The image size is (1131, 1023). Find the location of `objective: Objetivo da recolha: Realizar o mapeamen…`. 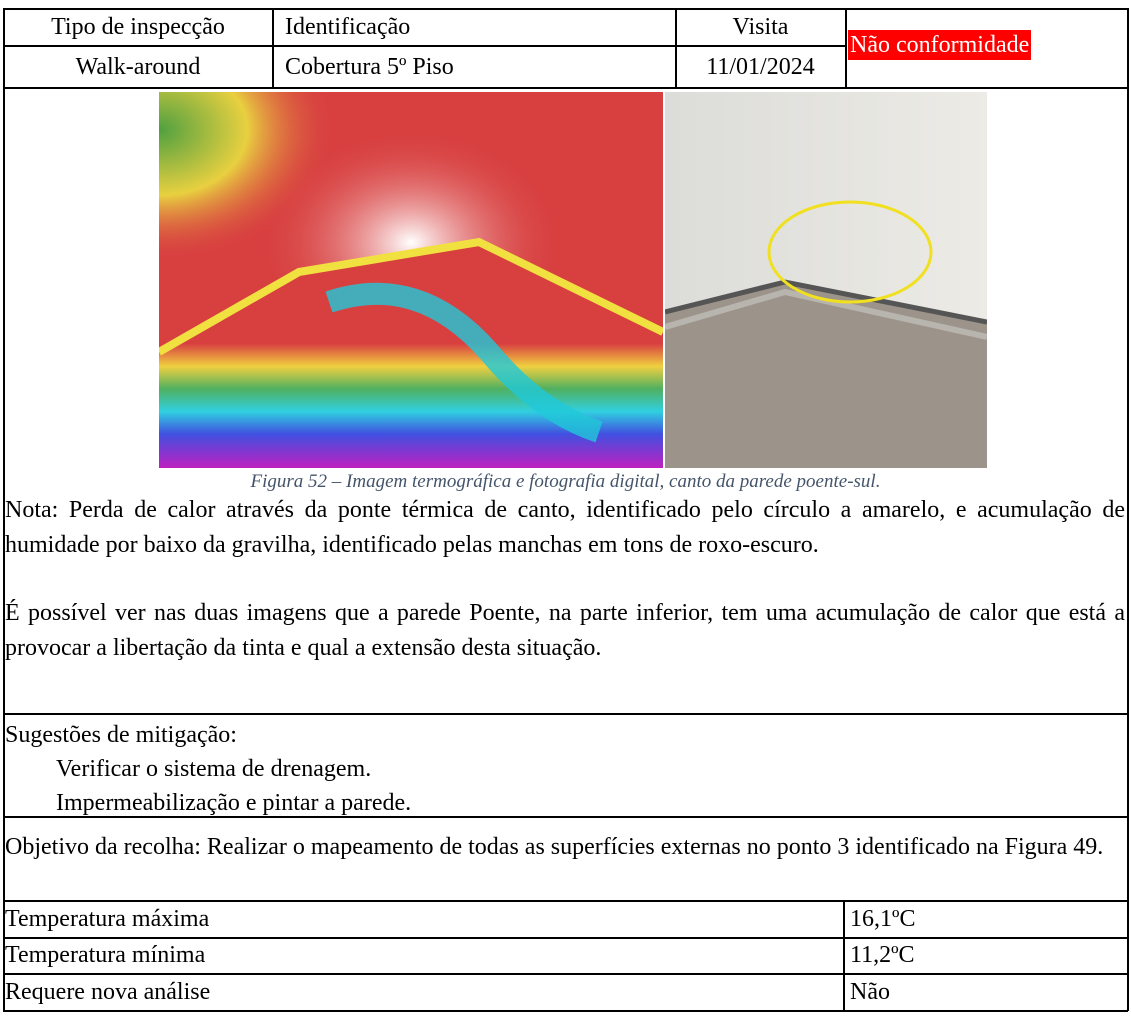

objective: Objetivo da recolha: Realizar o mapeamen… is located at coordinates (554, 847).